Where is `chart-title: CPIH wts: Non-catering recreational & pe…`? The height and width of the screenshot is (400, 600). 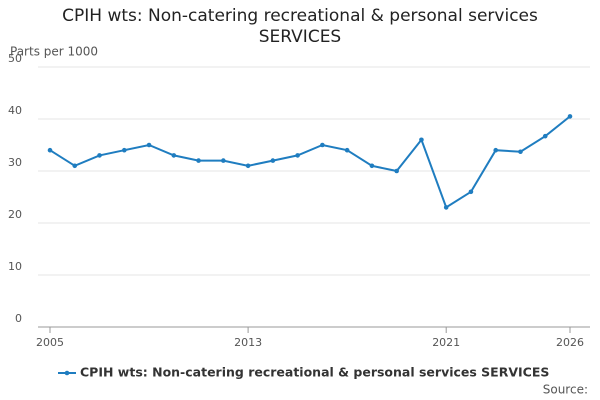
chart-title: CPIH wts: Non-catering recreational & pe… is located at coordinates (300, 26).